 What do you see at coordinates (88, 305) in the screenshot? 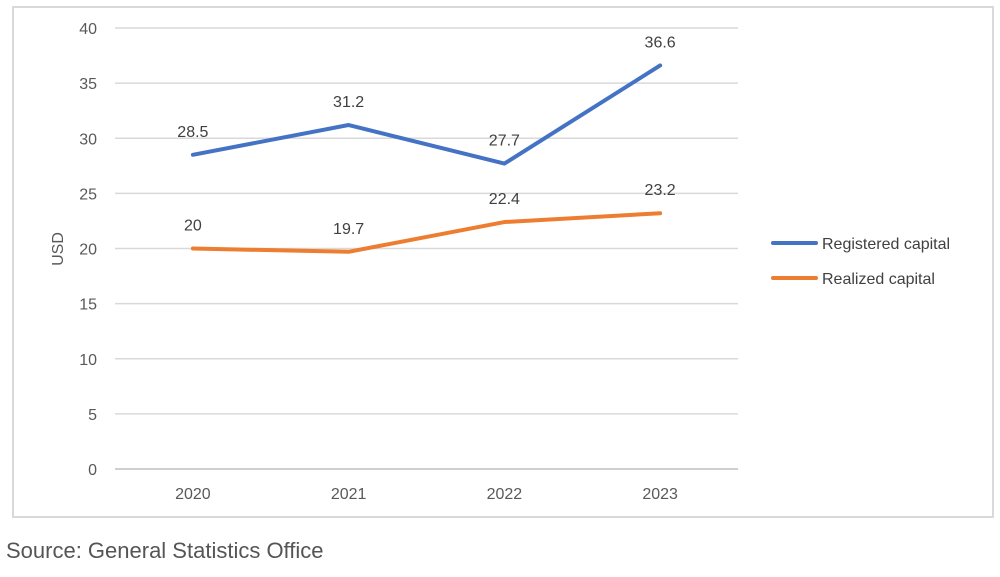
I see `y-tick-label: 15` at bounding box center [88, 305].